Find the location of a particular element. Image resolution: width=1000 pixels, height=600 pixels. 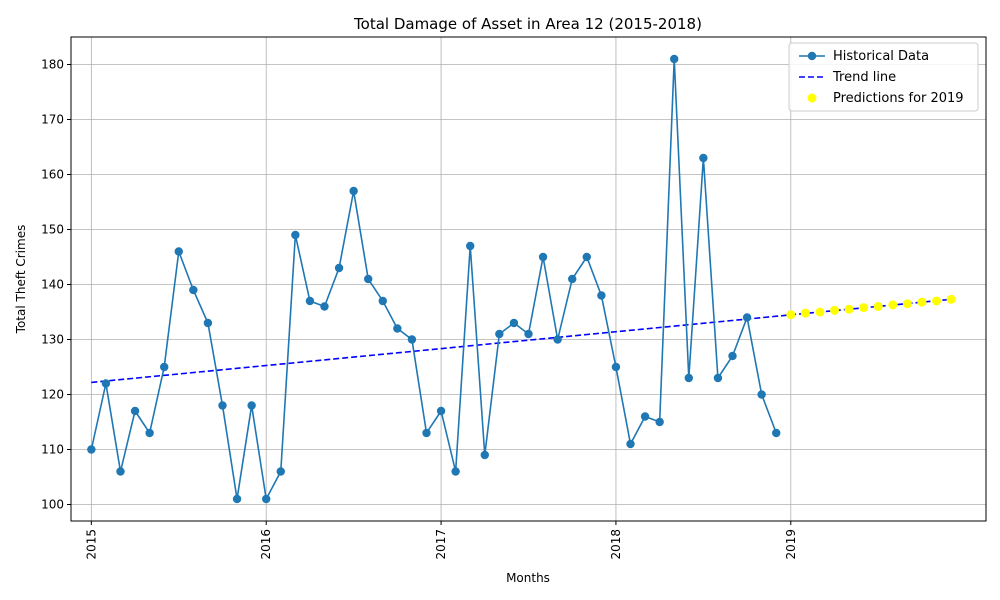

legend-label: Historical Data is located at coordinates (881, 56).